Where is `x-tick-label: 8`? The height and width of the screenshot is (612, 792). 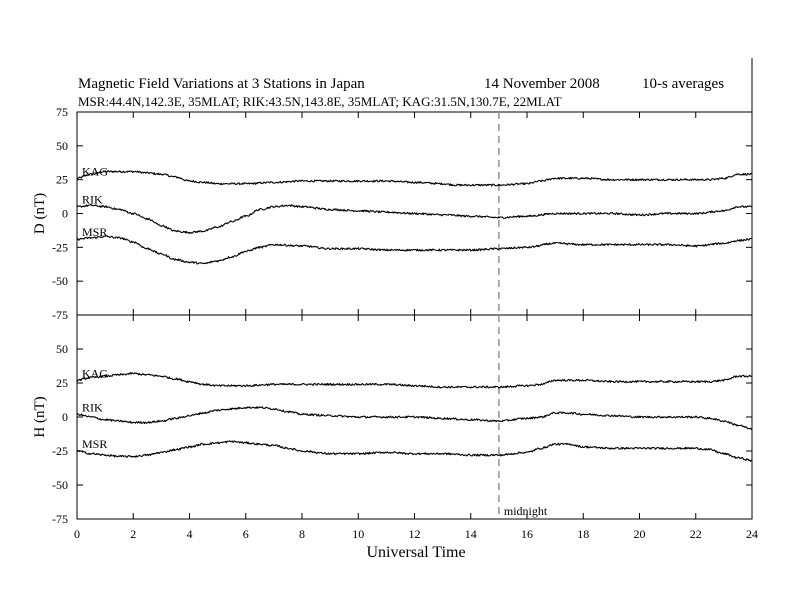
x-tick-label: 8 is located at coordinates (302, 534).